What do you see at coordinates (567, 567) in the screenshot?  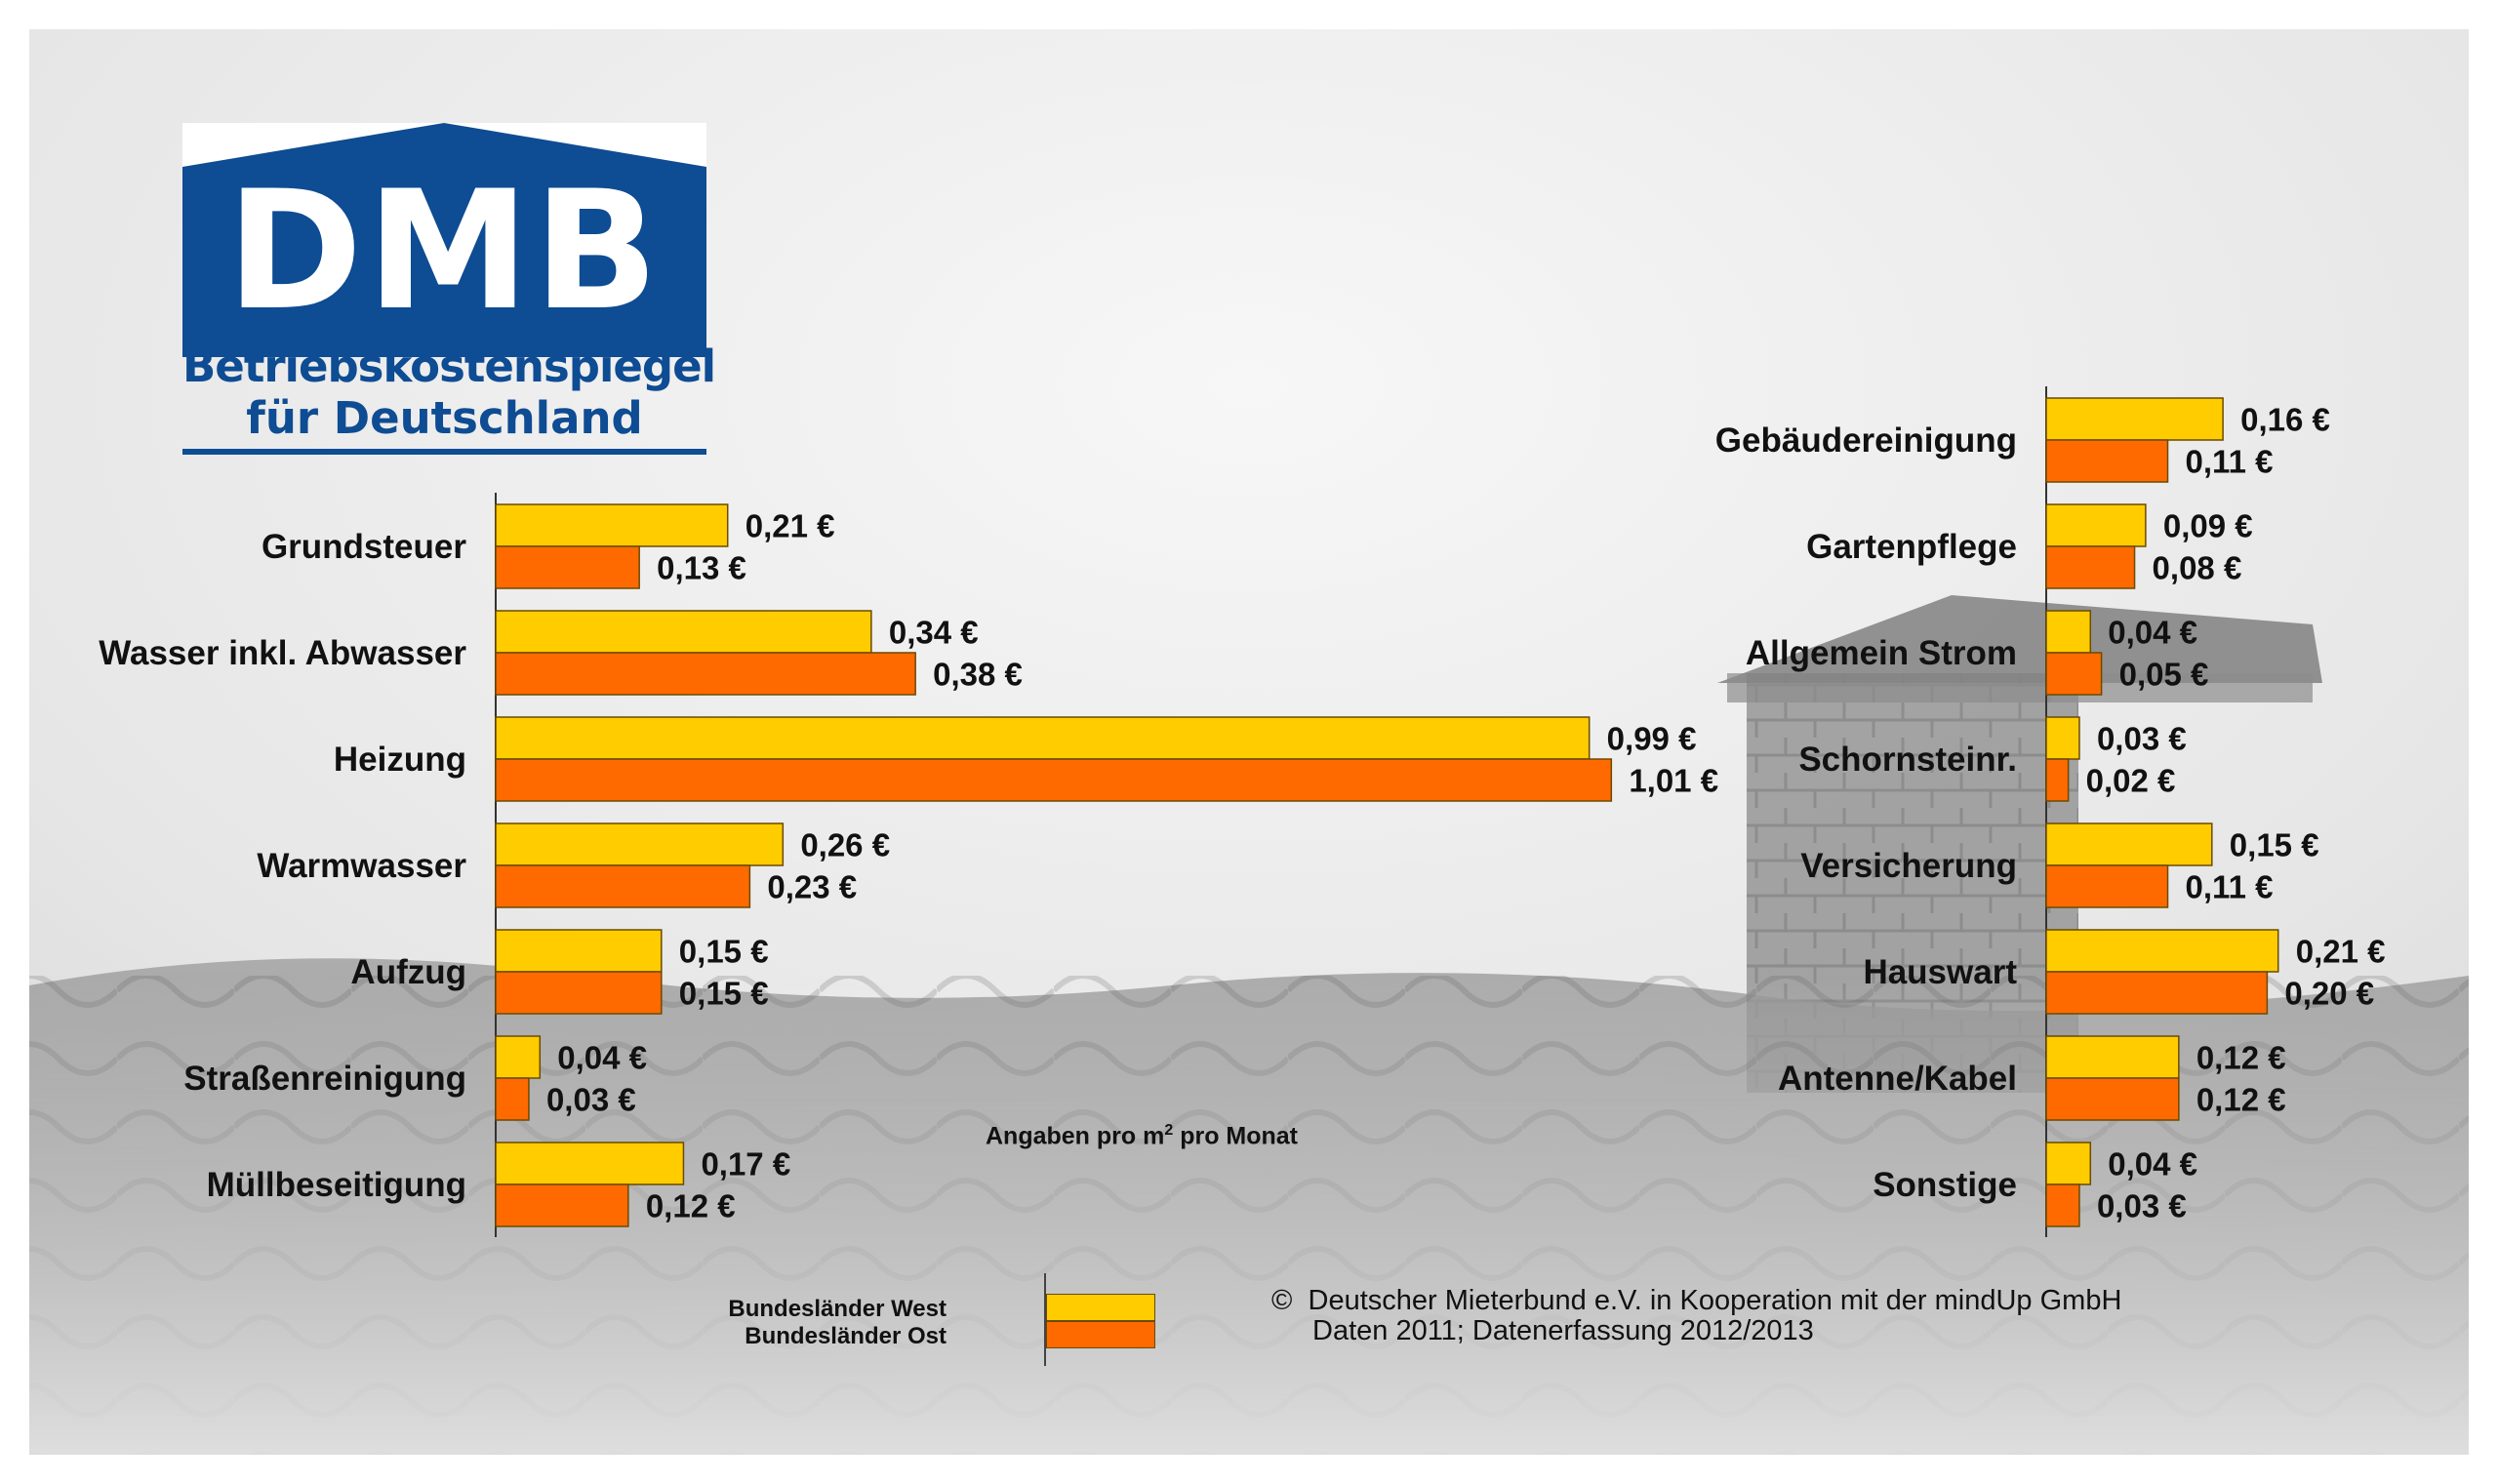 I see `bar-ost-grundsteuer` at bounding box center [567, 567].